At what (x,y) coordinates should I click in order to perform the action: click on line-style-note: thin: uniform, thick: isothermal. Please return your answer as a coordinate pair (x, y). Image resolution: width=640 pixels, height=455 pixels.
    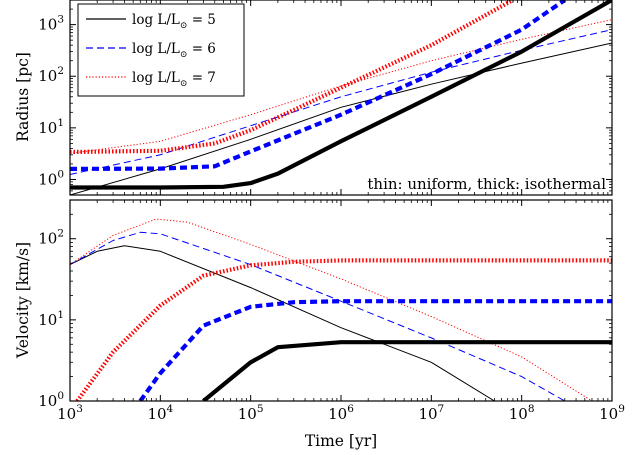
    Looking at the image, I should click on (486, 184).